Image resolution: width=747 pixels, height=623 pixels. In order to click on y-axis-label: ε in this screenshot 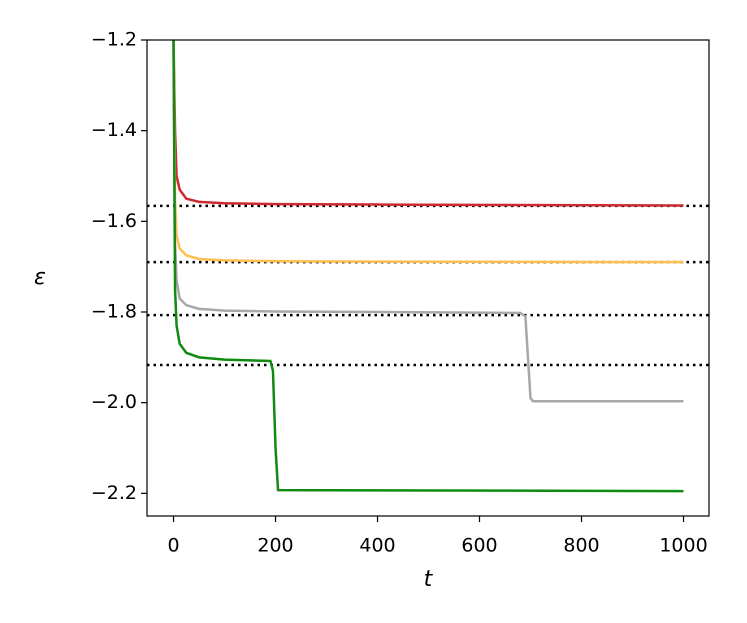, I will do `click(40, 277)`.